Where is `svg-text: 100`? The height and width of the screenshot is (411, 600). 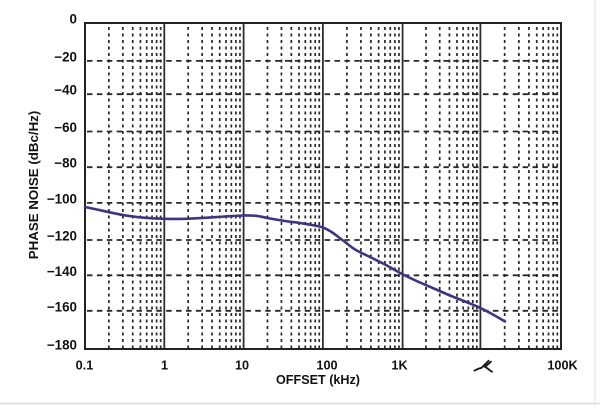
svg-text: 100 is located at coordinates (326, 366).